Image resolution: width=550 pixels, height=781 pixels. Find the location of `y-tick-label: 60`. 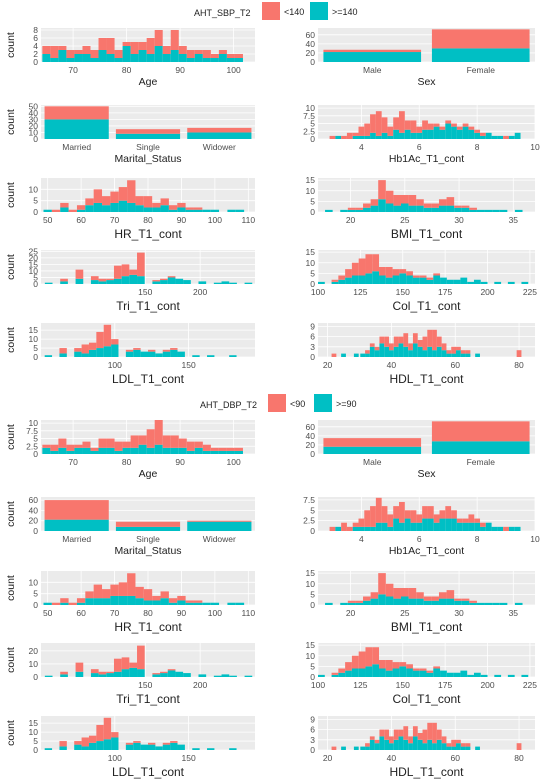

y-tick-label: 60 is located at coordinates (34, 500).